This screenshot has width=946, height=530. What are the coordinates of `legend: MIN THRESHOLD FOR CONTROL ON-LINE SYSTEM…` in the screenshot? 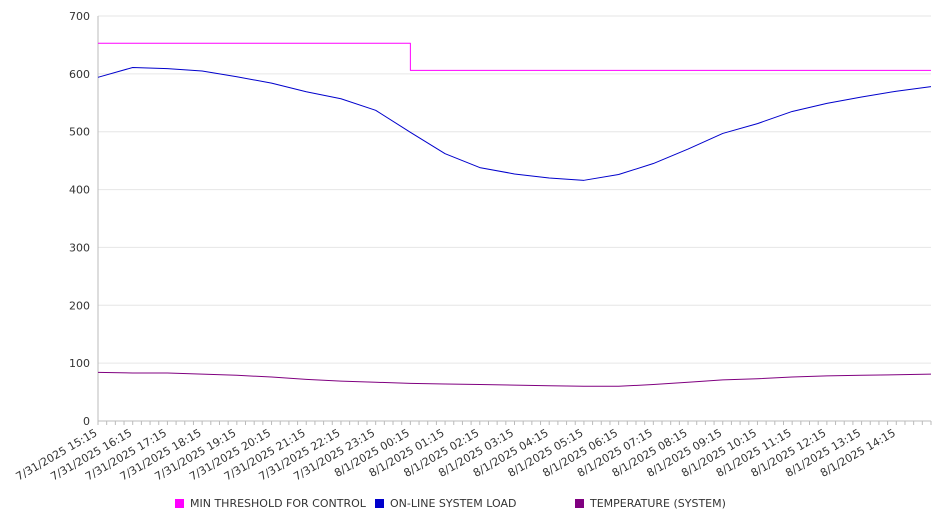 It's located at (473, 506).